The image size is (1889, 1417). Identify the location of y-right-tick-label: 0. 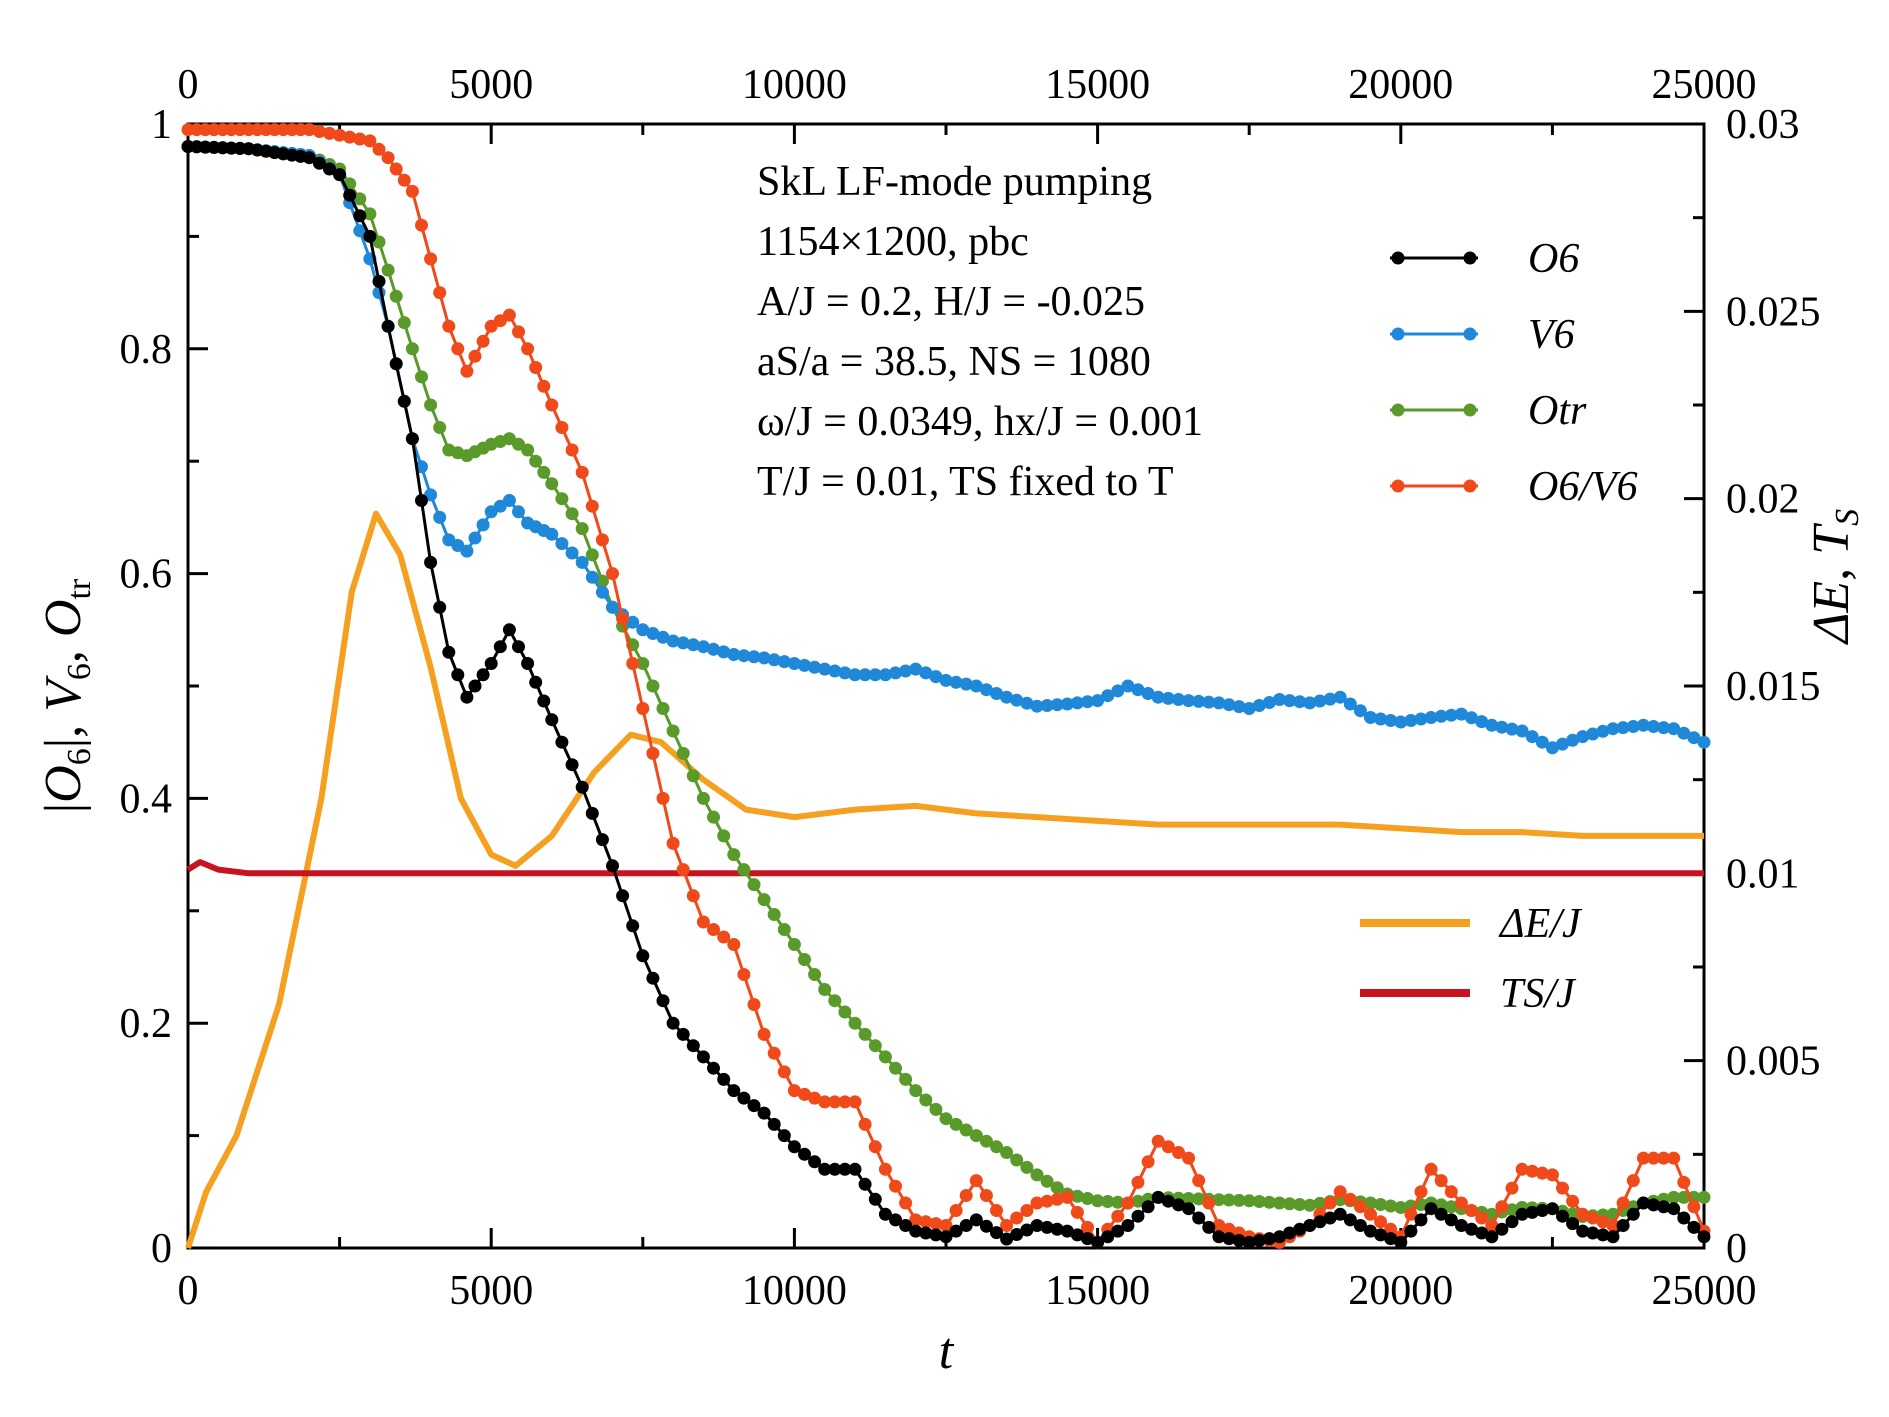
(1736, 1249).